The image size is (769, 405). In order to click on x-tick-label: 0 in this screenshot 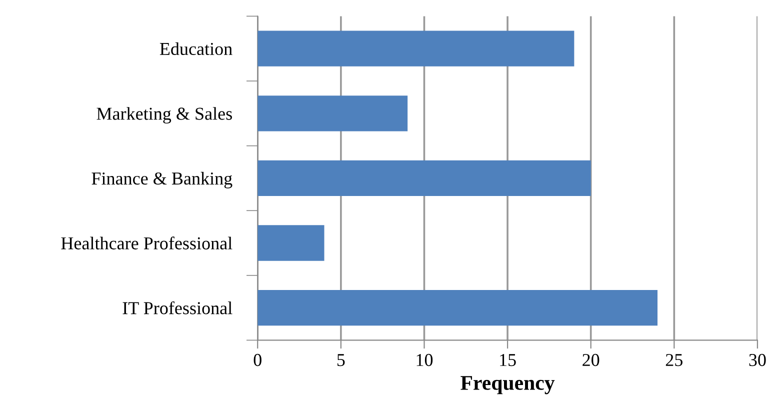, I will do `click(258, 360)`.